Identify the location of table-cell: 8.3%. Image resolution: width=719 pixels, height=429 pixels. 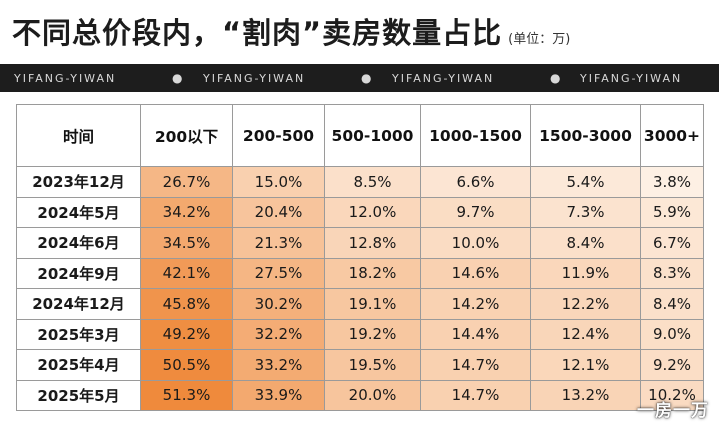
(672, 273).